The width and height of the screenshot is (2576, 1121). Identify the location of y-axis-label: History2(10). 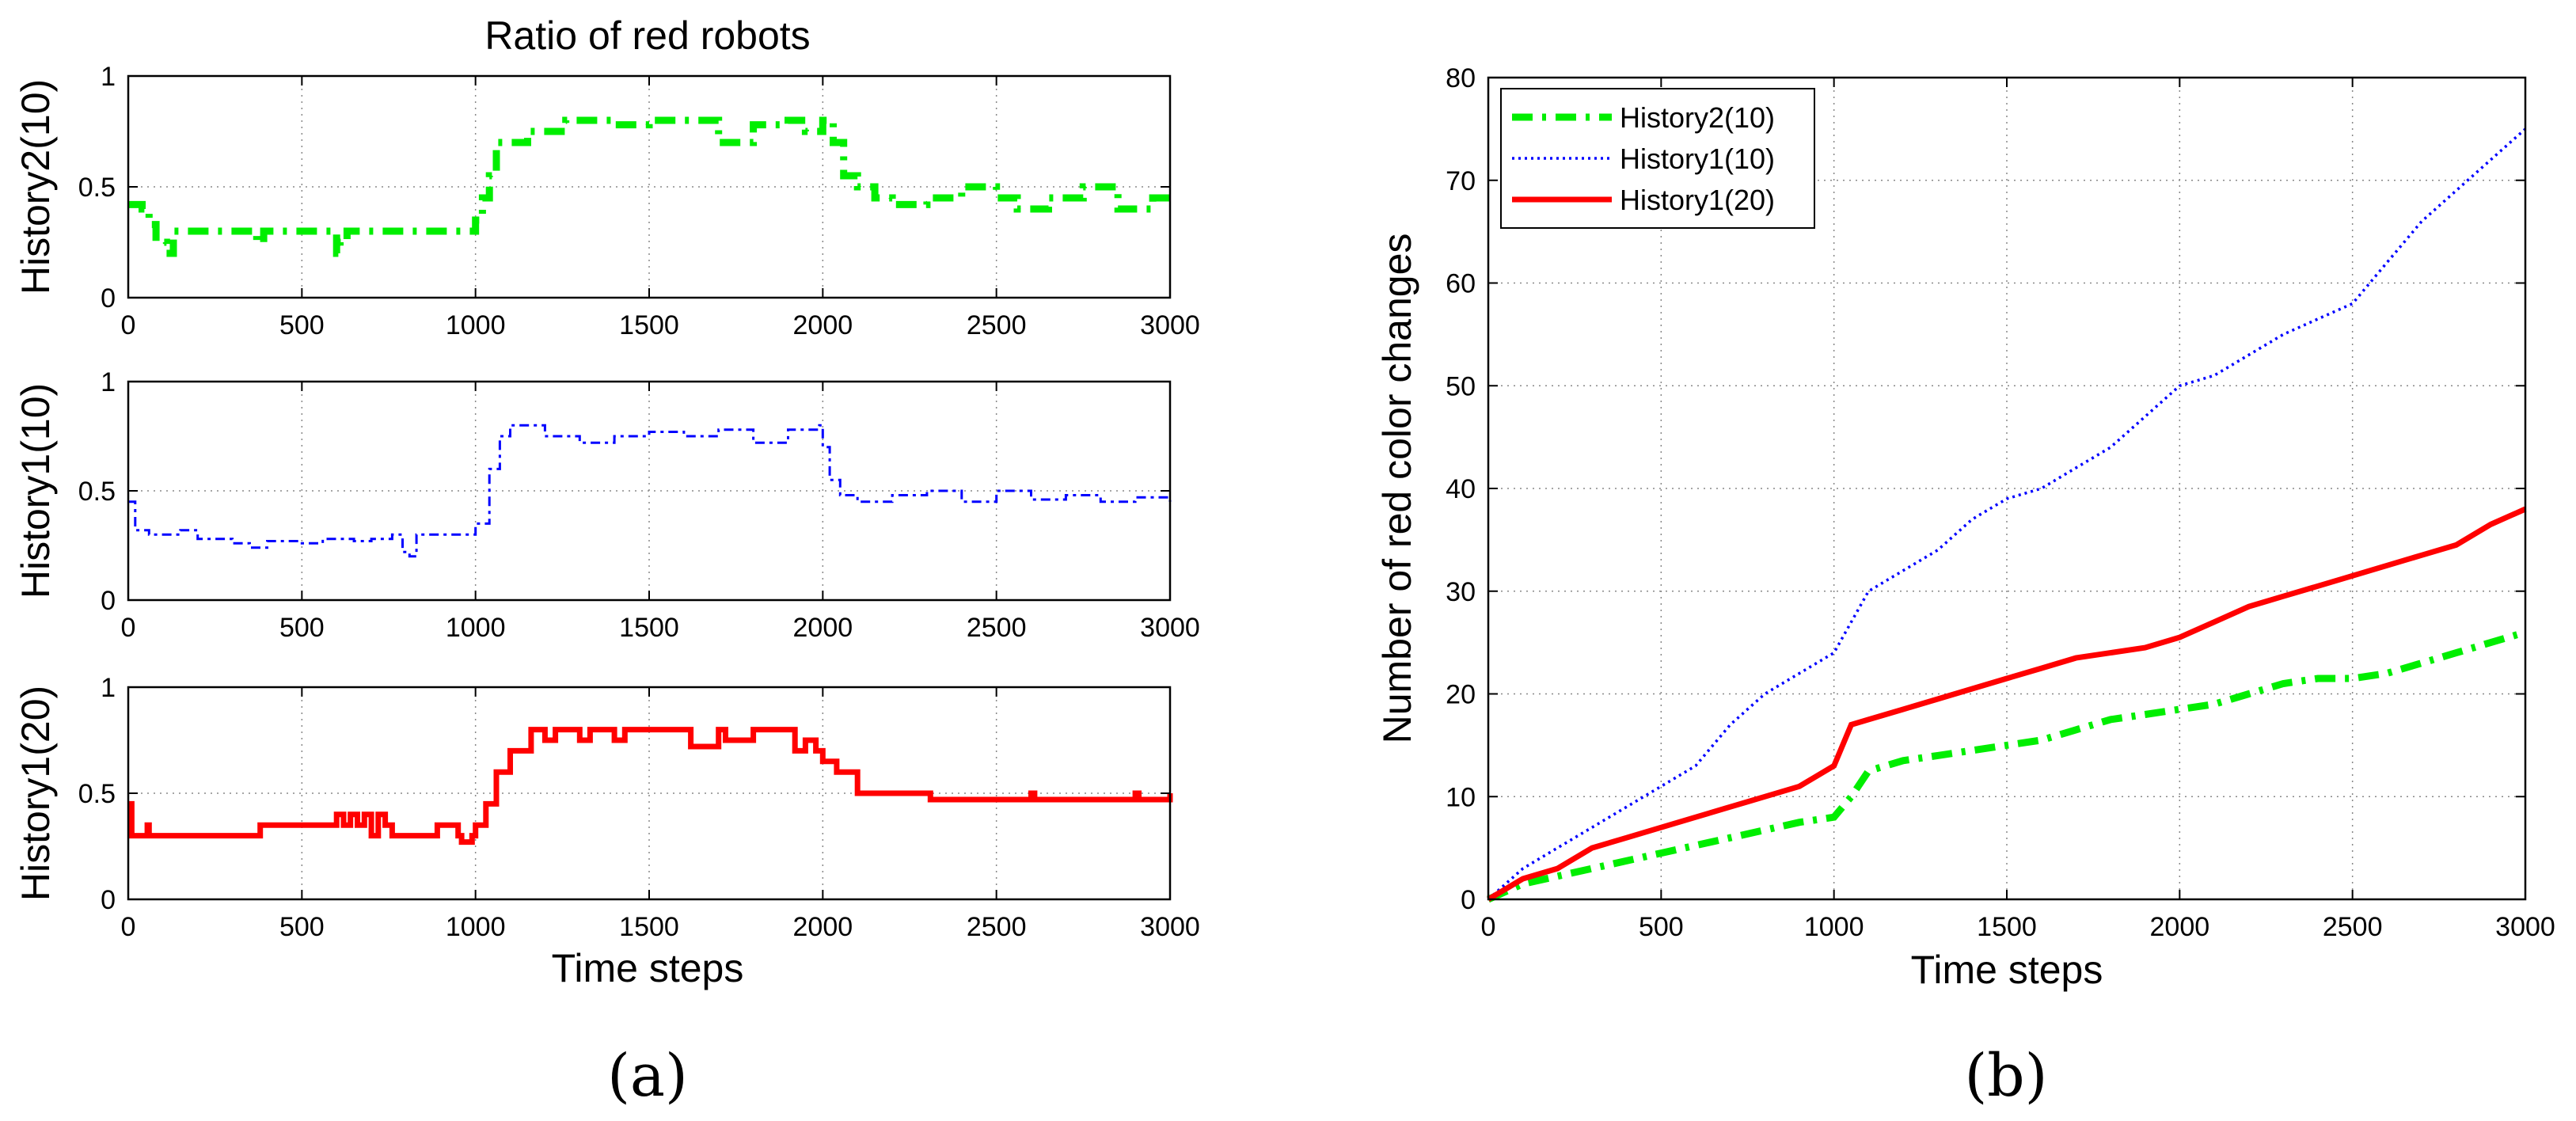
(35, 186).